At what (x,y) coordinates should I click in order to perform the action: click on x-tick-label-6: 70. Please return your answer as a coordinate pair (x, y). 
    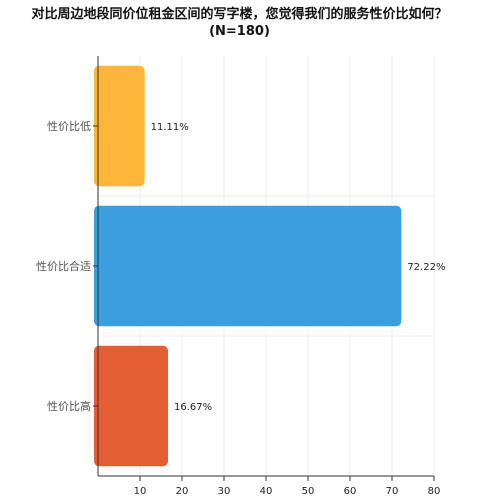
    Looking at the image, I should click on (392, 491).